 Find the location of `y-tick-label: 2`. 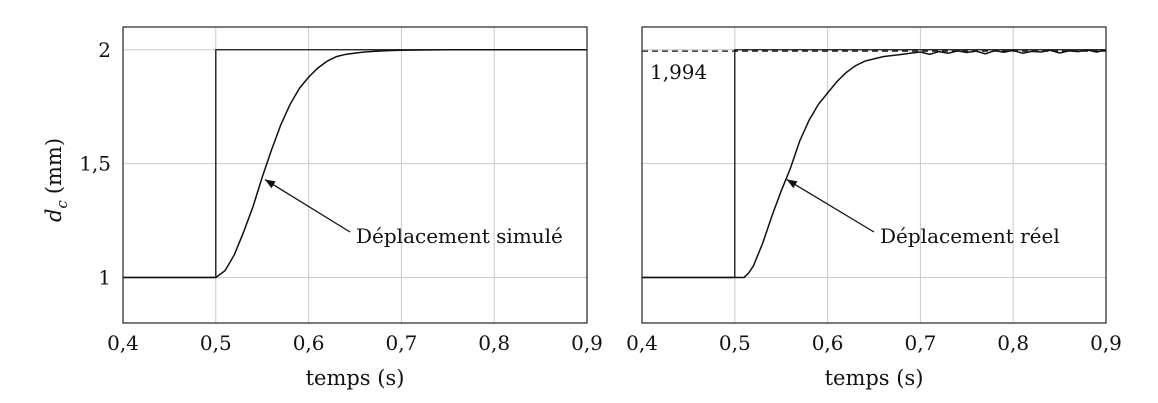

y-tick-label: 2 is located at coordinates (104, 50).